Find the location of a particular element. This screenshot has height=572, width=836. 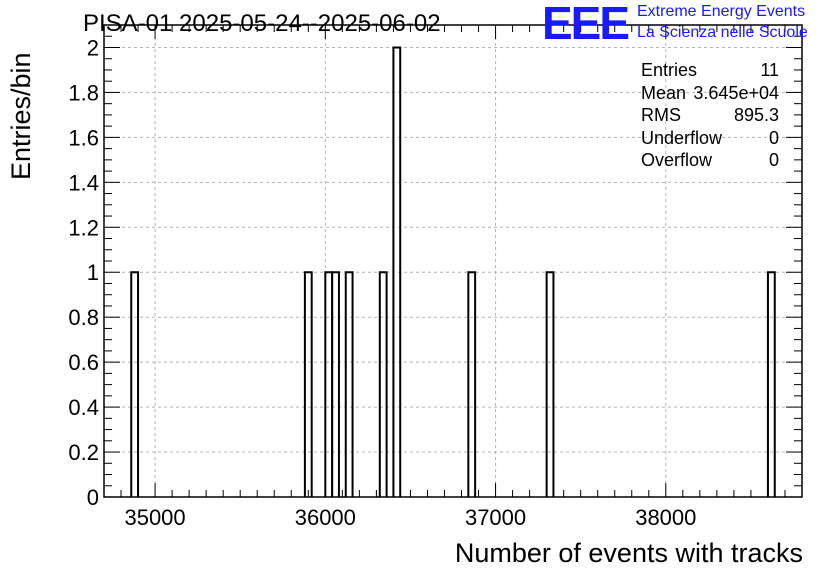

eee-logo: EEE is located at coordinates (586, 24).